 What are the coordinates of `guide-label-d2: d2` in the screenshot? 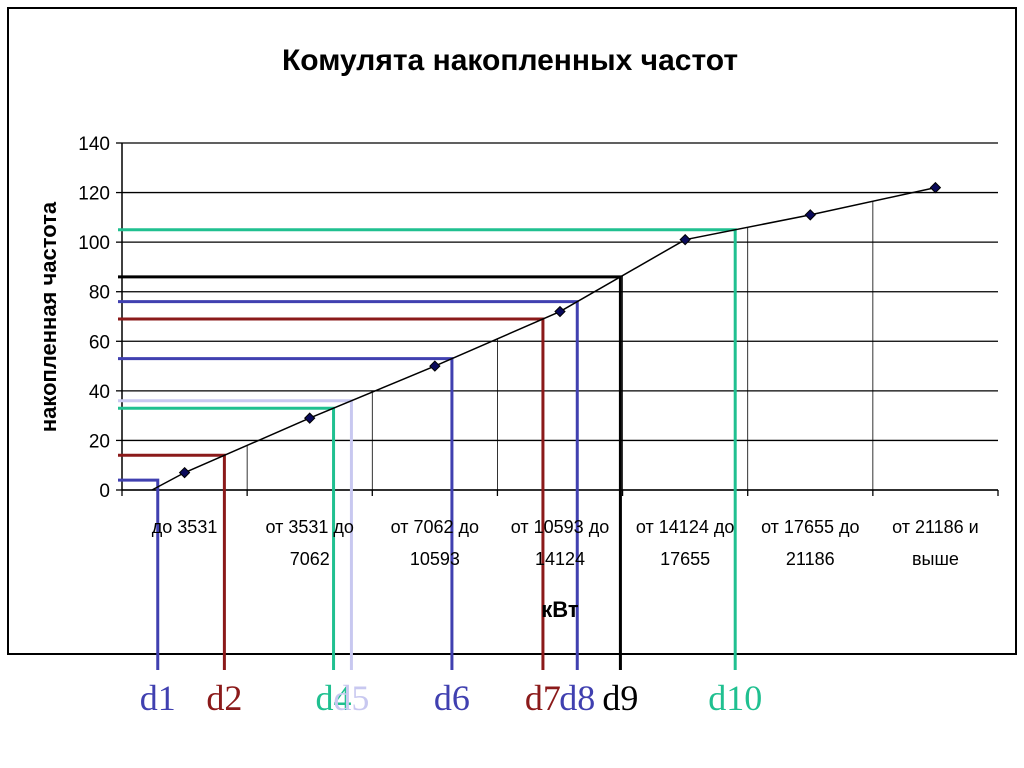 It's located at (224, 698).